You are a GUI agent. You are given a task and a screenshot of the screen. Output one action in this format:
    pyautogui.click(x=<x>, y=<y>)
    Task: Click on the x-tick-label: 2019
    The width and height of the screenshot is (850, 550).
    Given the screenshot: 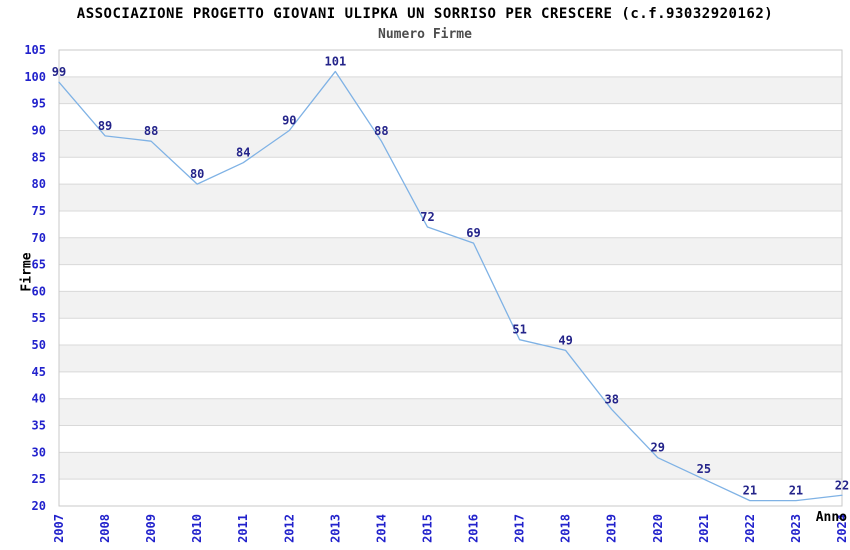 What is the action you would take?
    pyautogui.click(x=612, y=528)
    